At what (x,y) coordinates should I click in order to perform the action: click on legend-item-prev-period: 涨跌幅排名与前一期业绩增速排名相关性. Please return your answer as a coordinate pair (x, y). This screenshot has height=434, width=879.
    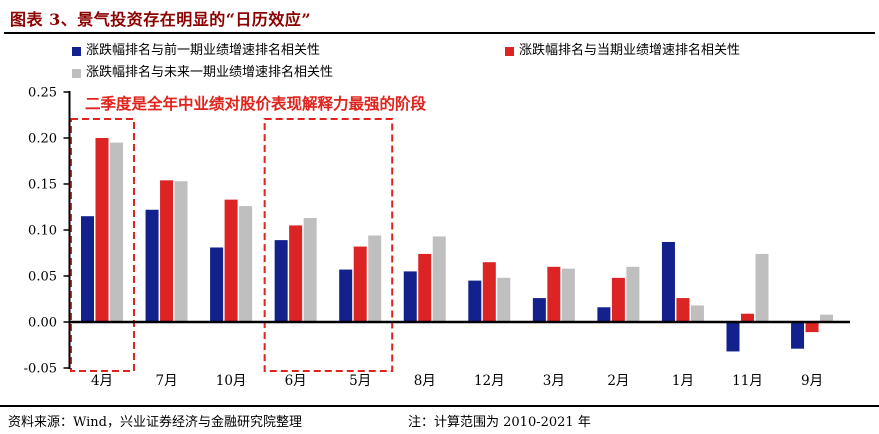
    Looking at the image, I should click on (196, 51).